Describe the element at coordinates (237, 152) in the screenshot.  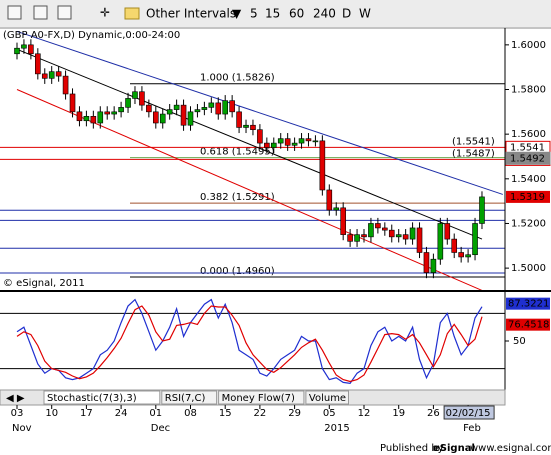
I see `fib-label: 0.618 (1.5495)` at that location.